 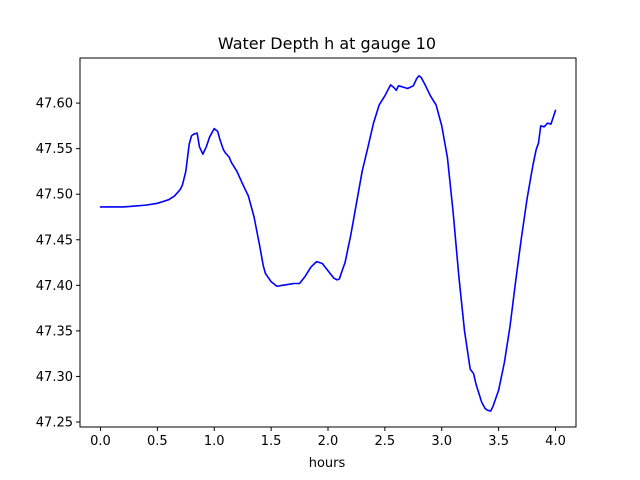 I want to click on y-tick-label: 47.25, so click(x=54, y=422).